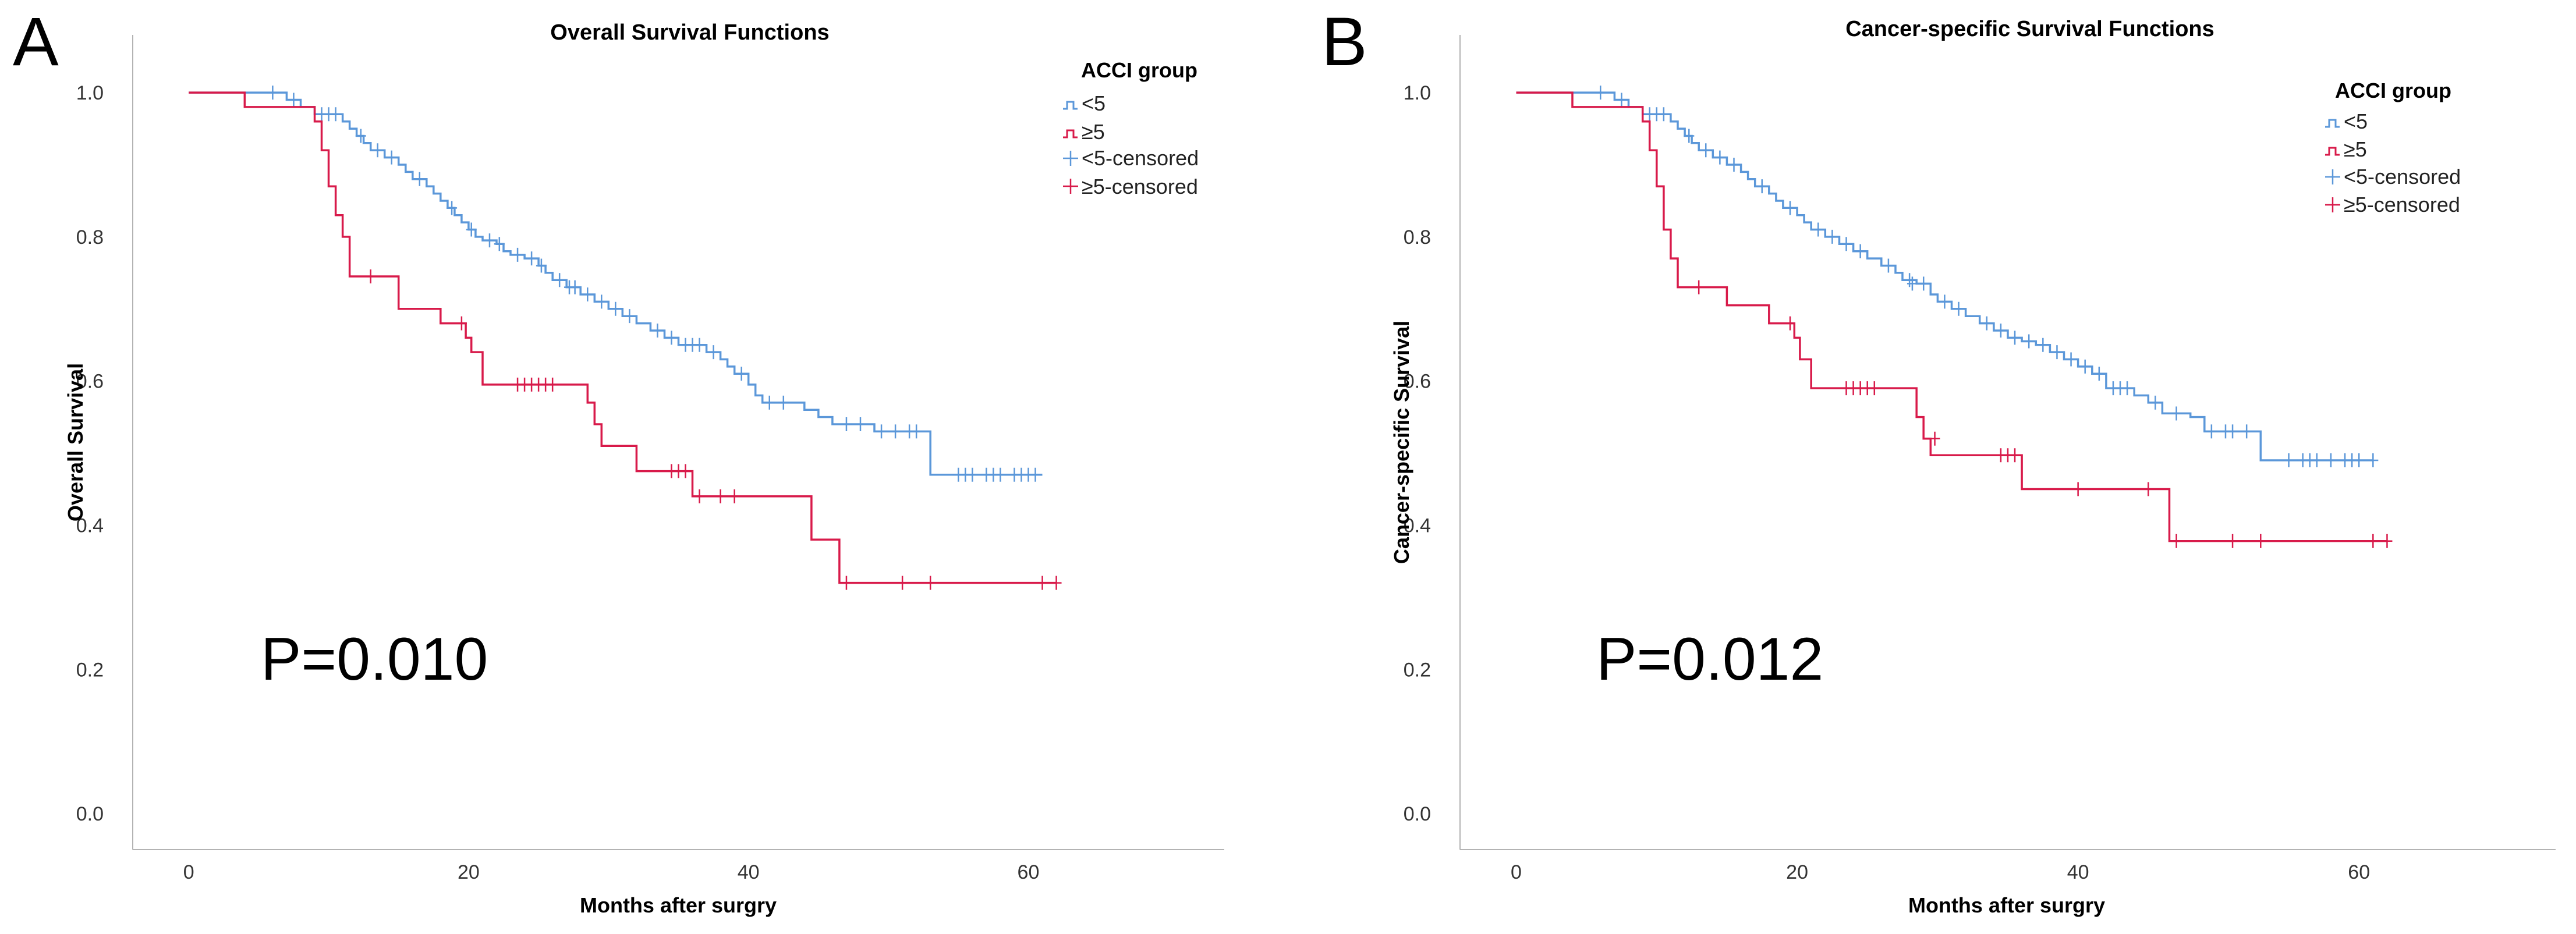 Image resolution: width=2576 pixels, height=934 pixels. What do you see at coordinates (374, 660) in the screenshot?
I see `p-value-annotation: P=0.010` at bounding box center [374, 660].